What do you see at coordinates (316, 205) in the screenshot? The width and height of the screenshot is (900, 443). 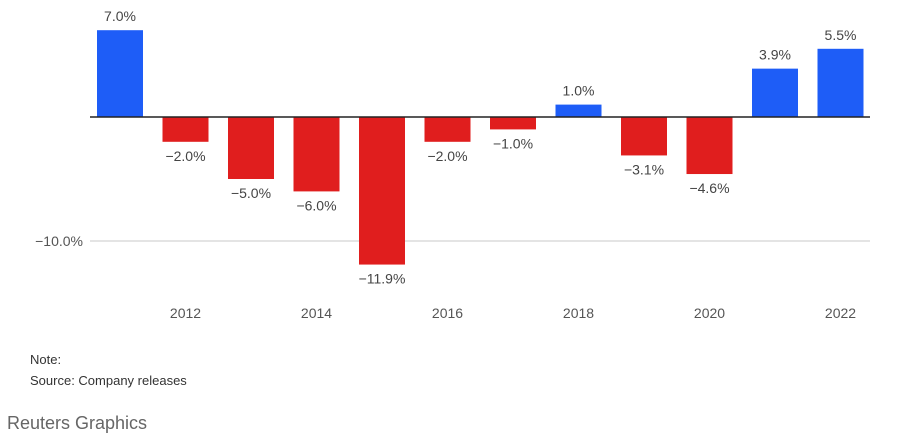 I see `value-label-2014: −6.0%` at bounding box center [316, 205].